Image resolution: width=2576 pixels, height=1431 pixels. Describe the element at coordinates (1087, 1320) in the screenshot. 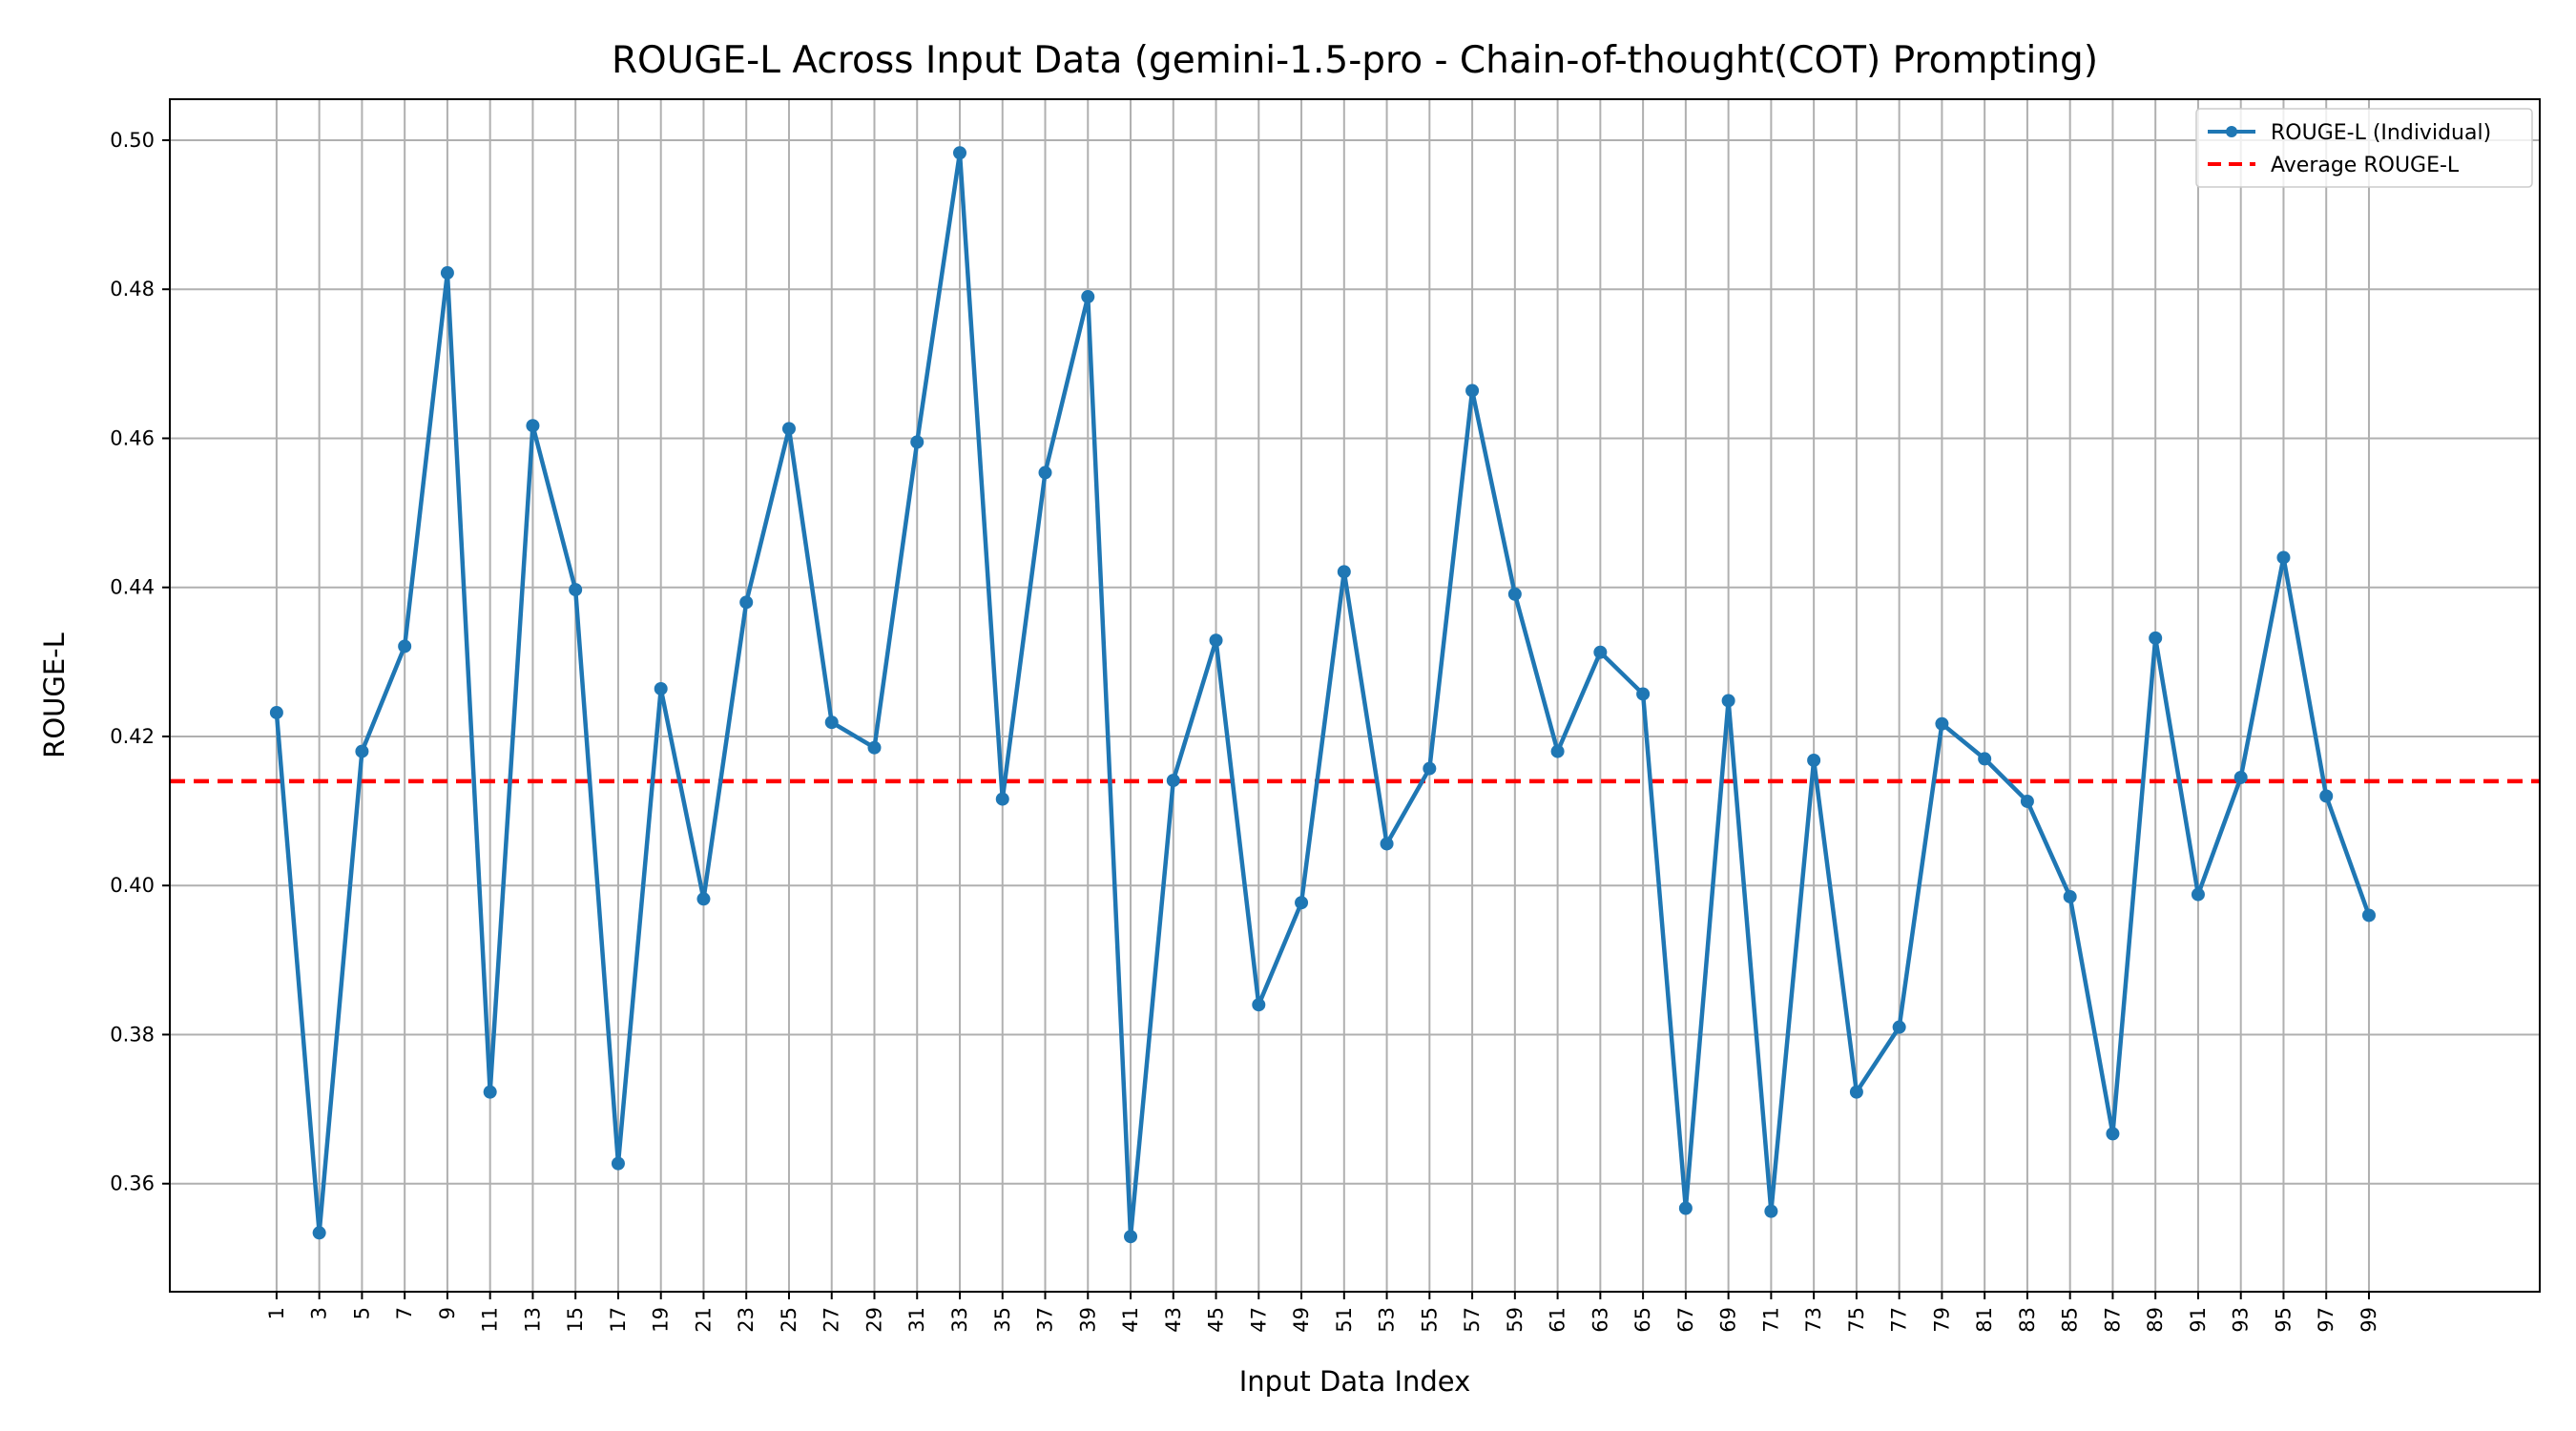

I see `x-tick-label: 39` at that location.